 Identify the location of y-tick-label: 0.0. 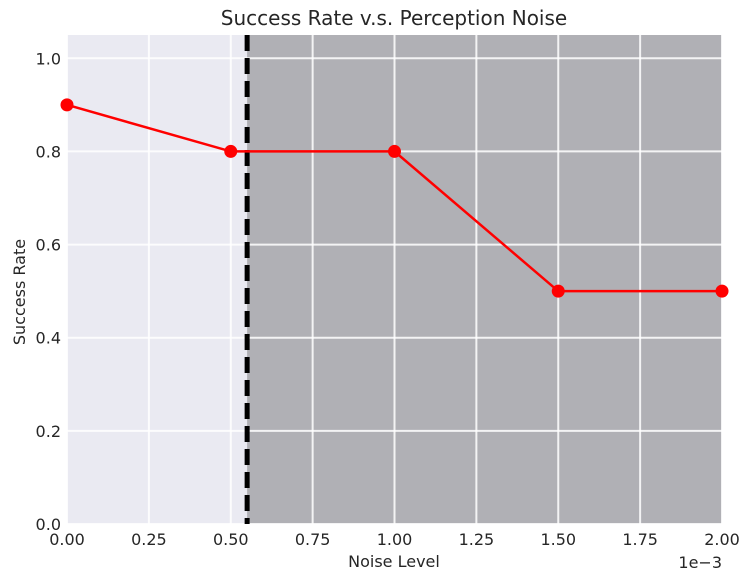
(48, 524).